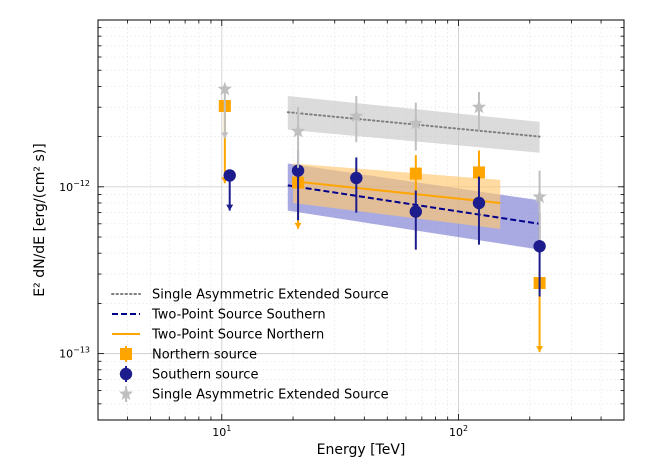 The width and height of the screenshot is (655, 465). What do you see at coordinates (396, 192) in the screenshot?
I see `northern-model-line` at bounding box center [396, 192].